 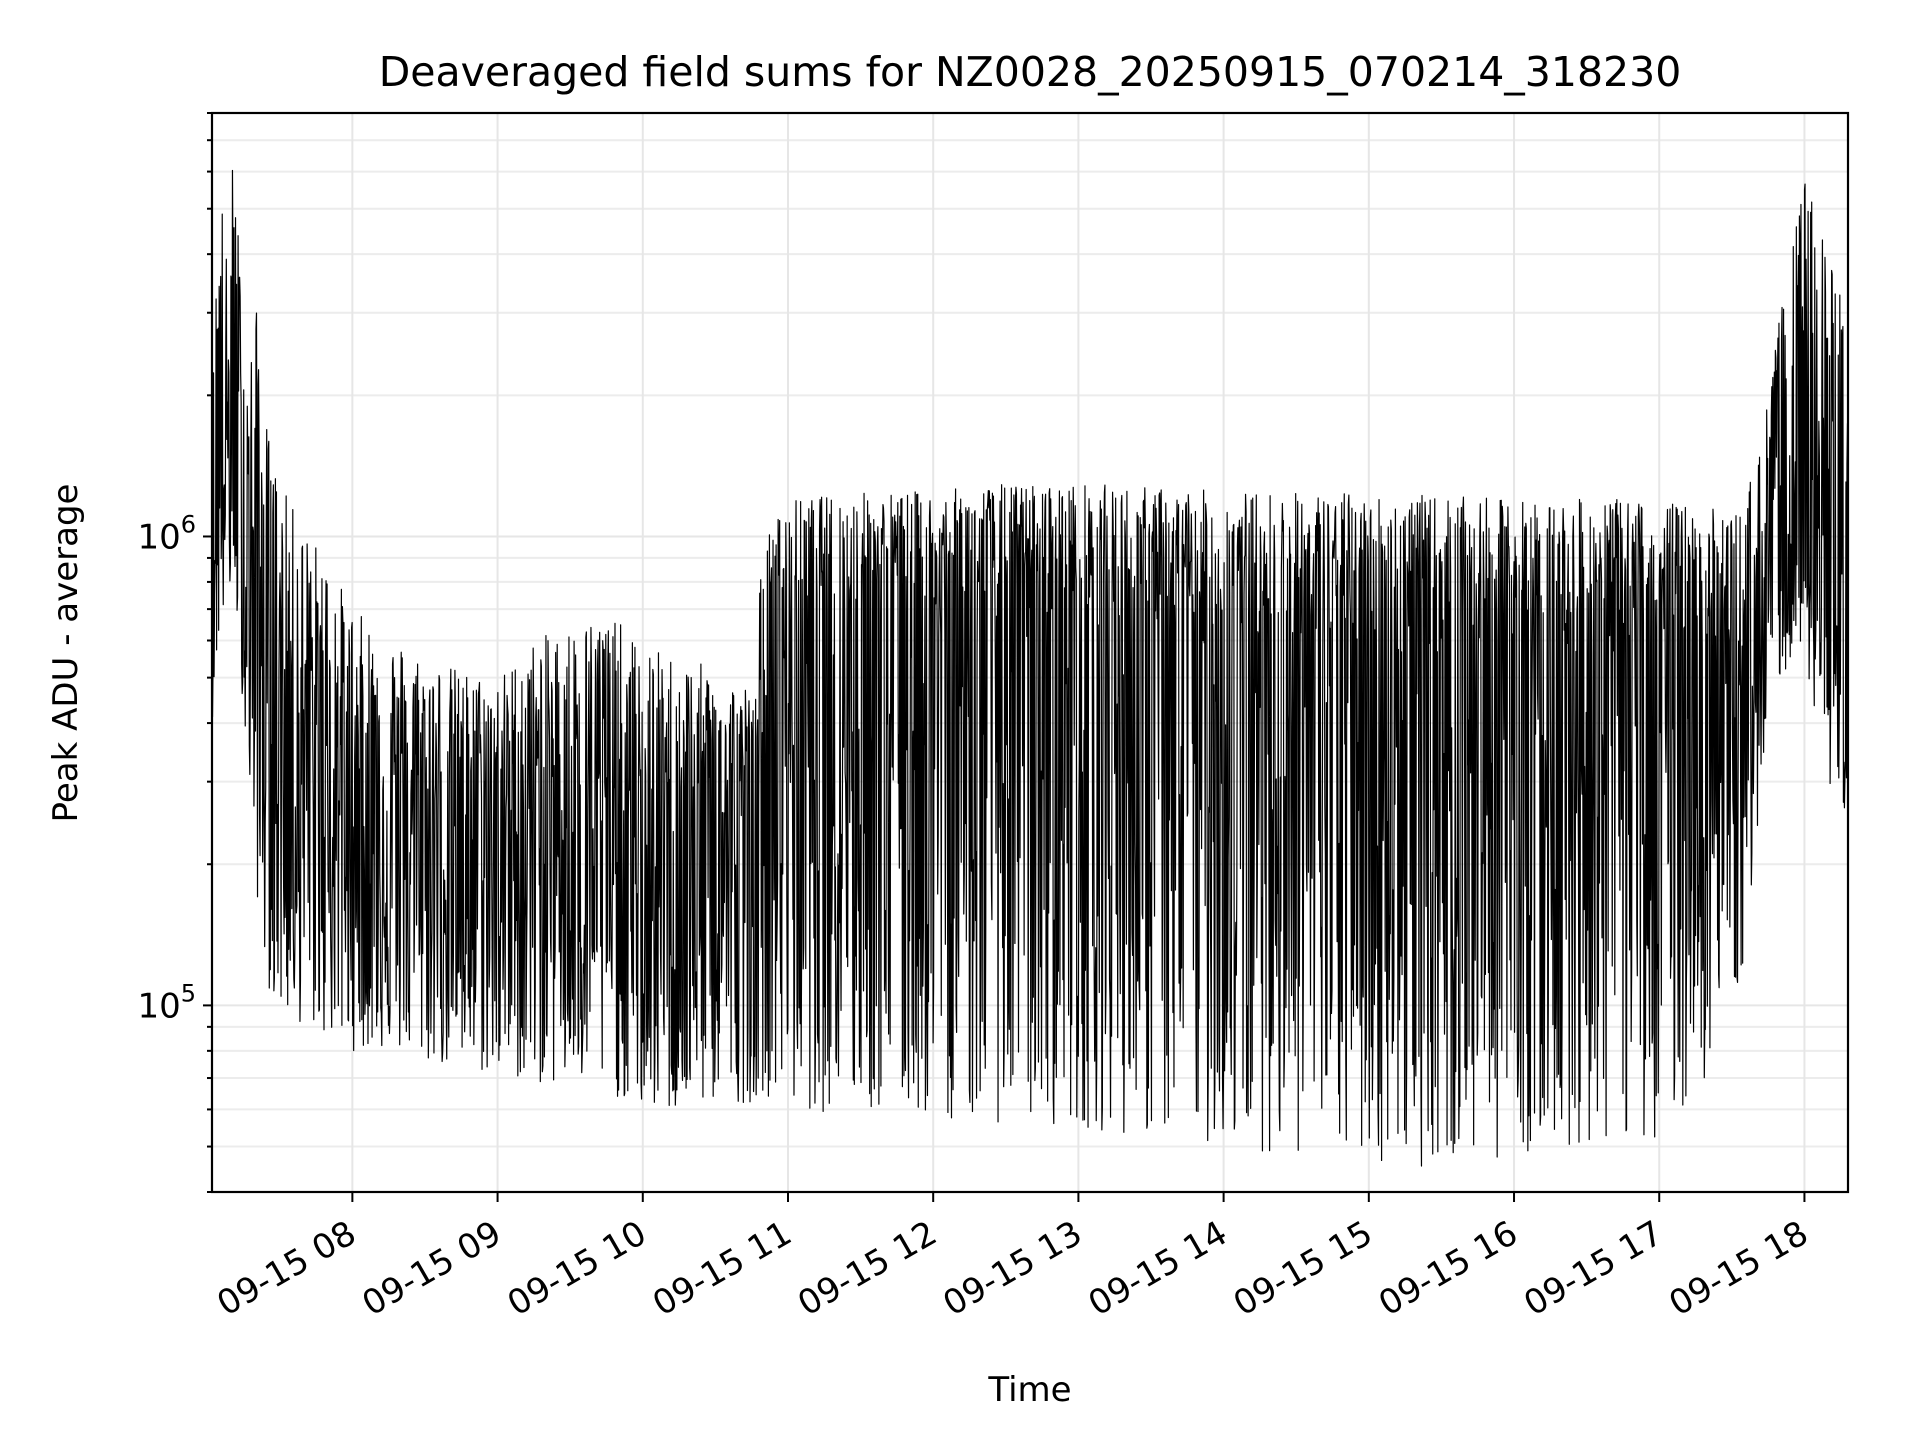 I want to click on y-axis: 10⁵ 10⁶, so click(x=174, y=652).